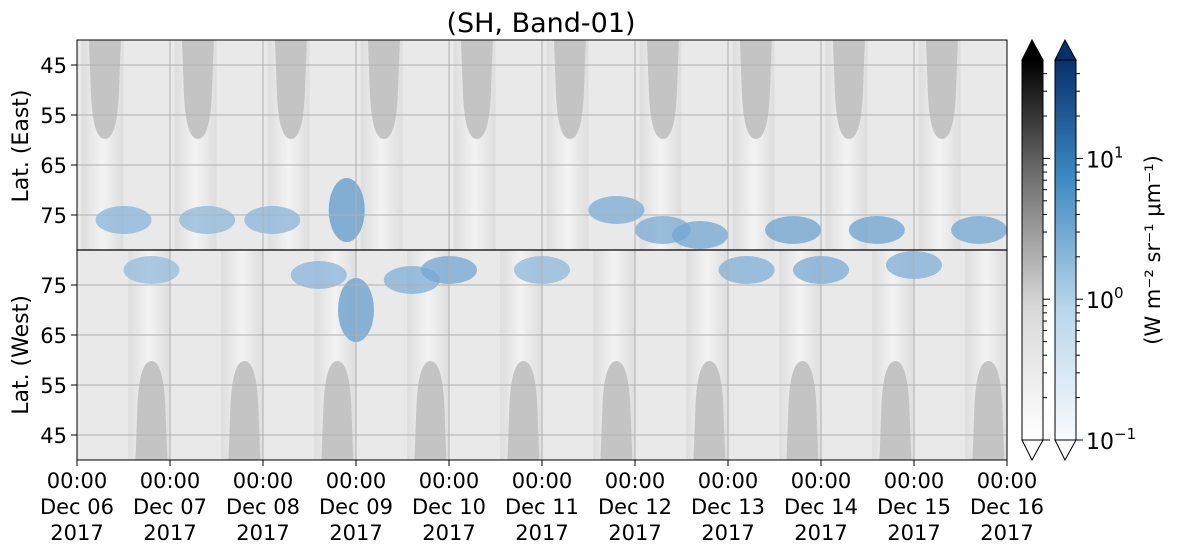 This screenshot has width=1181, height=556. I want to click on x-tick-label: Dec 14, so click(821, 507).